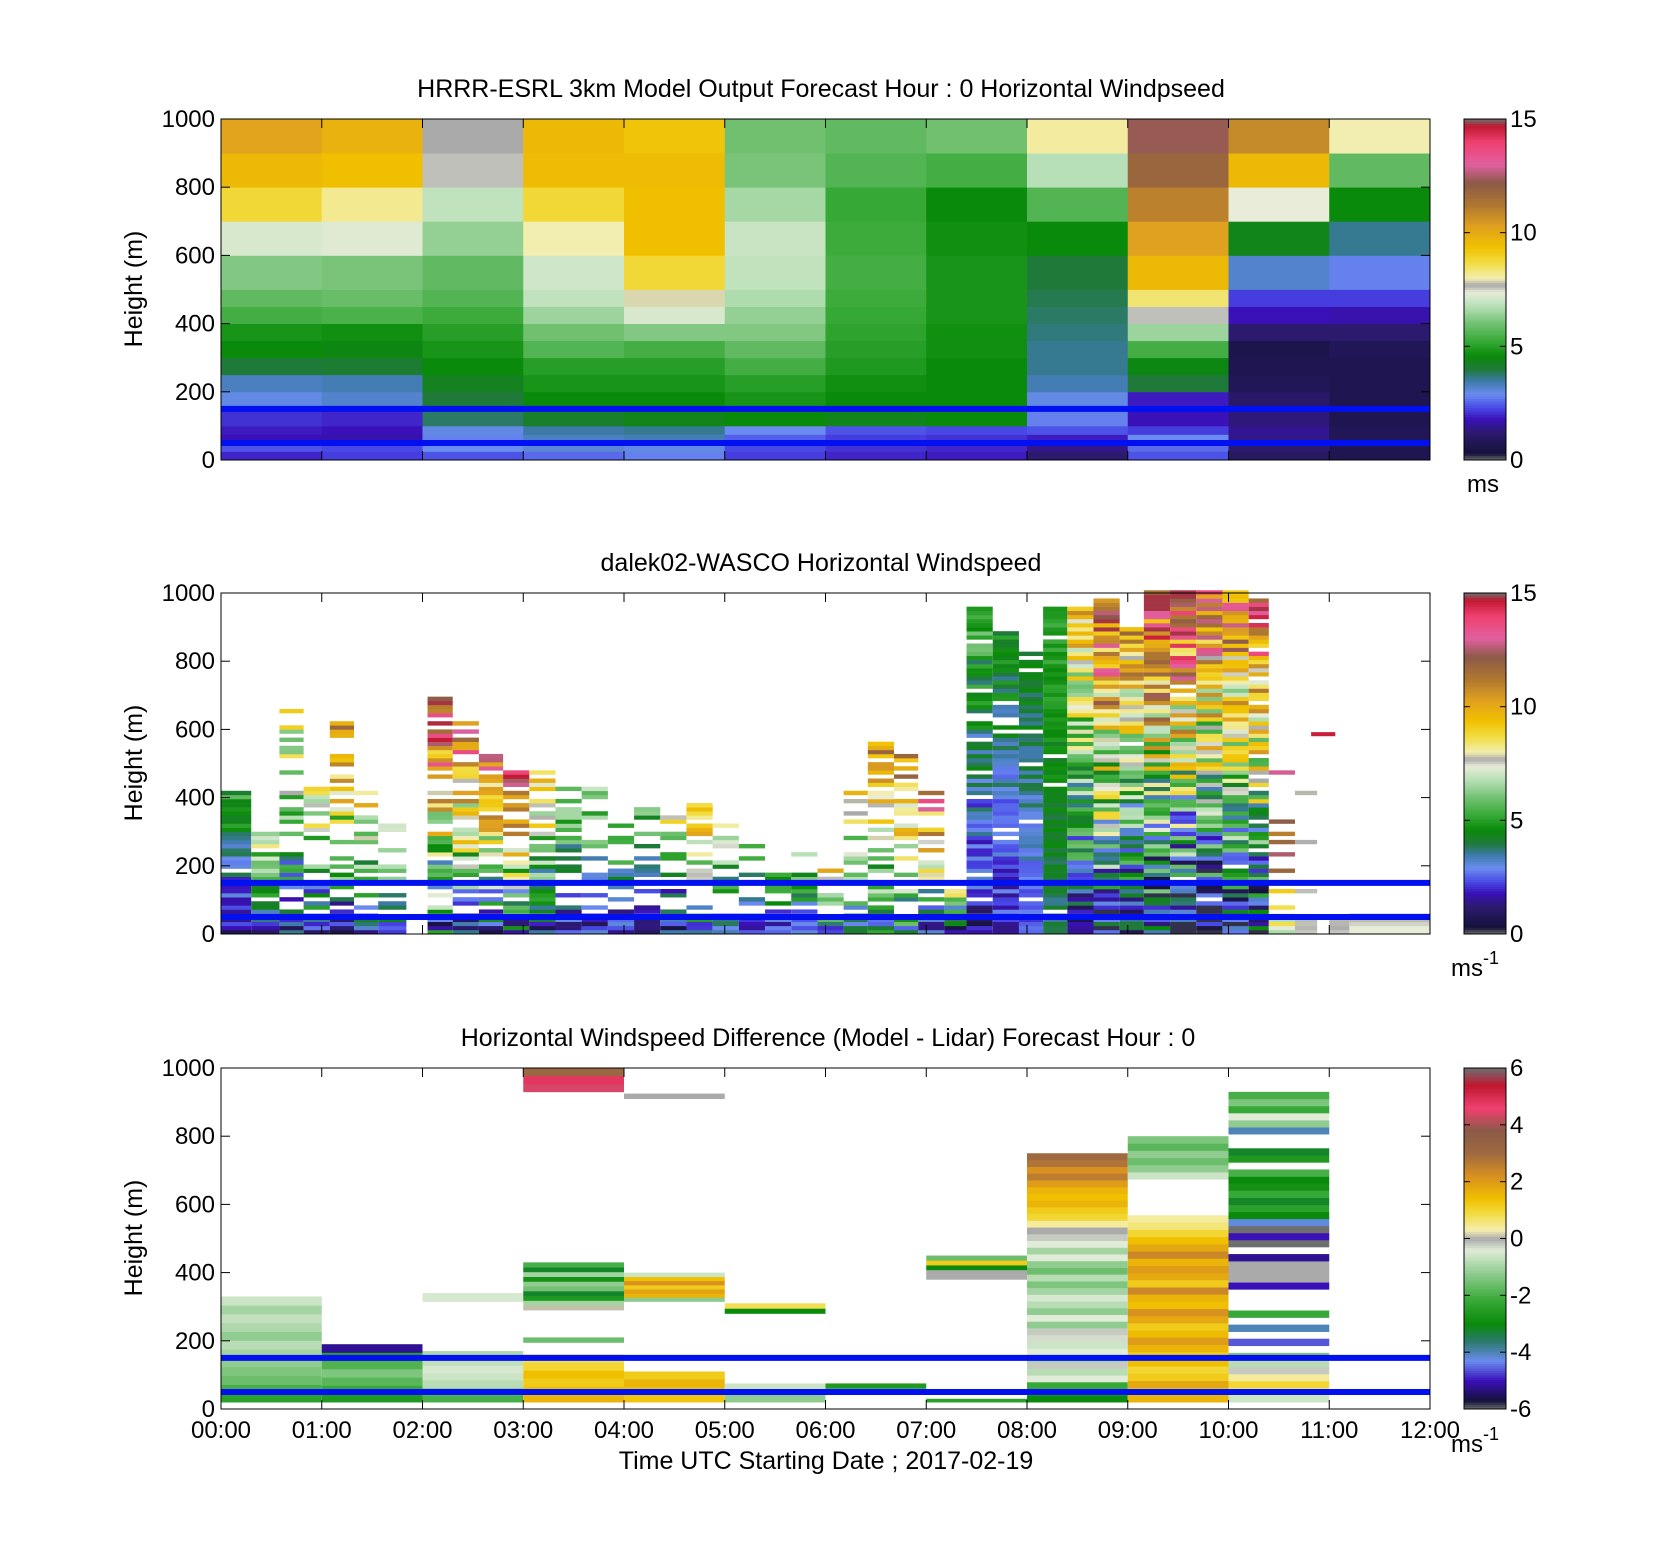 Image resolution: width=1680 pixels, height=1566 pixels. I want to click on x-tick-label: 08:00, so click(1027, 1430).